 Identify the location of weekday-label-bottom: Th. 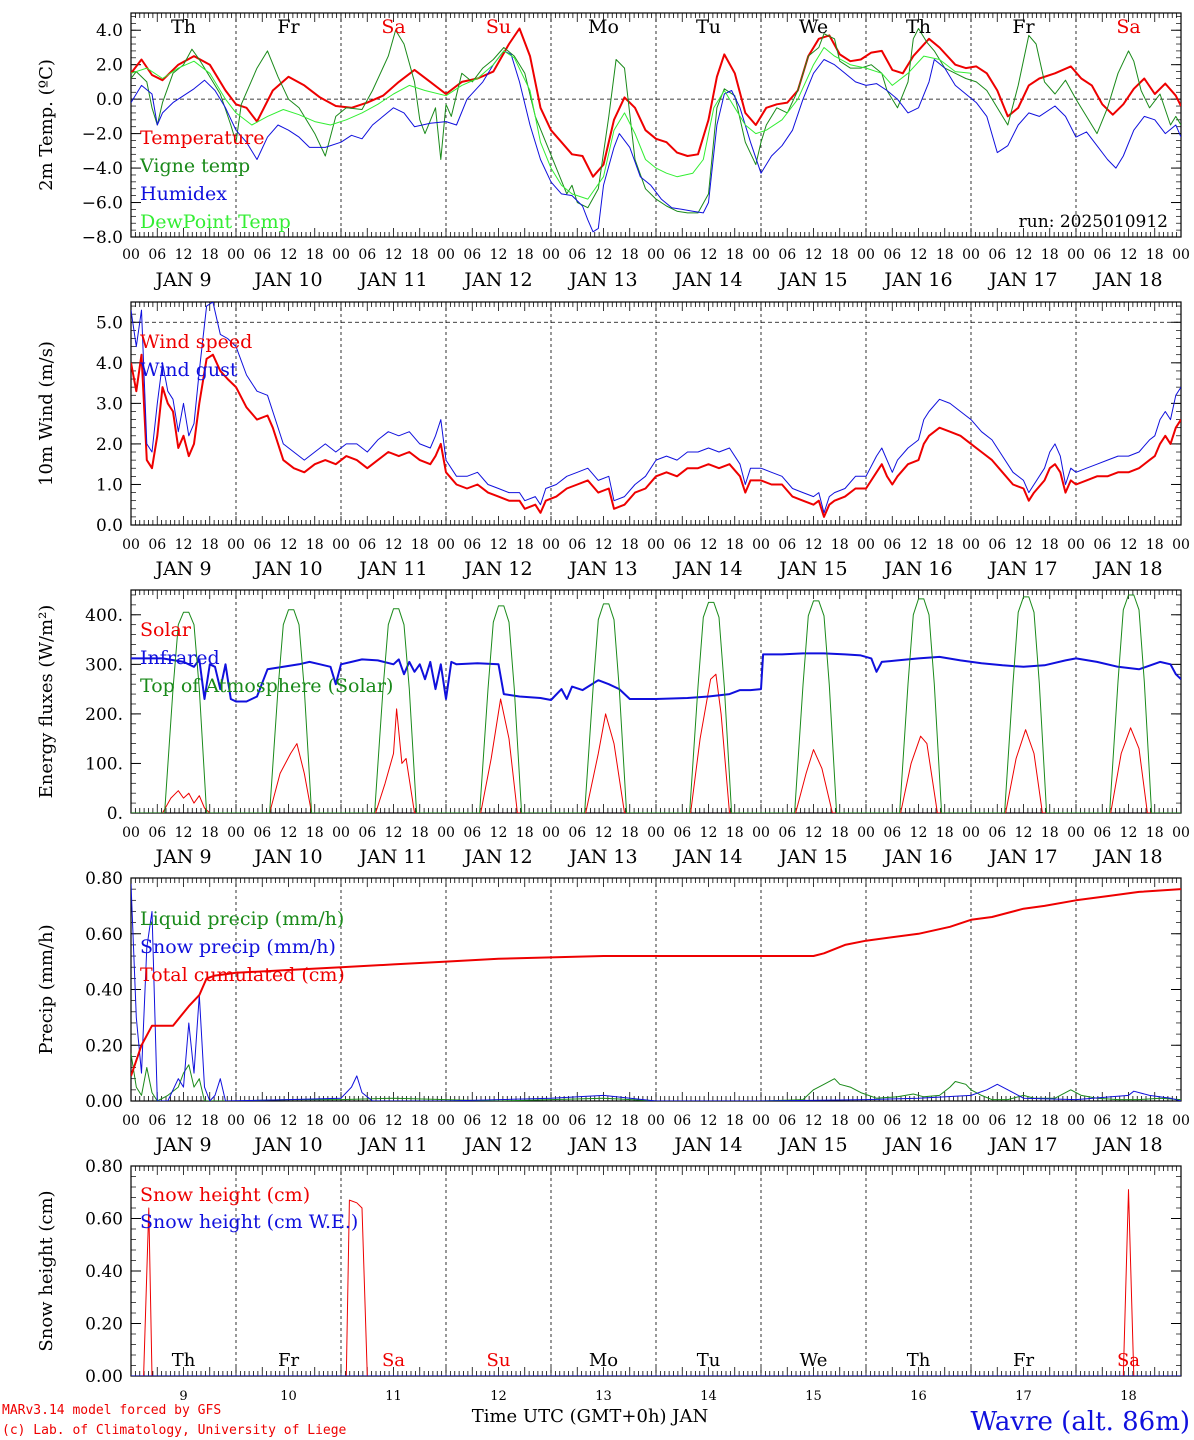
(184, 1360).